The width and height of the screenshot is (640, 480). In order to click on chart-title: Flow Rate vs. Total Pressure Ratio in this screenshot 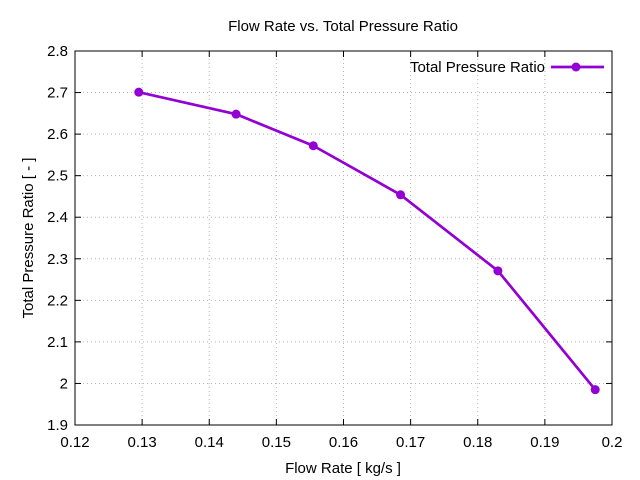, I will do `click(343, 26)`.